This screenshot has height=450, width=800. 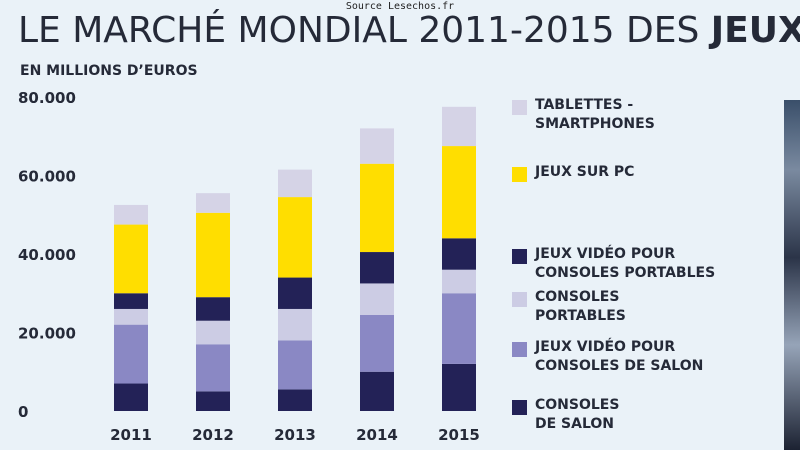 I want to click on chart-title: LE MARCHÉ MONDIAL 2011-2015 DES JEUX, so click(x=409, y=30).